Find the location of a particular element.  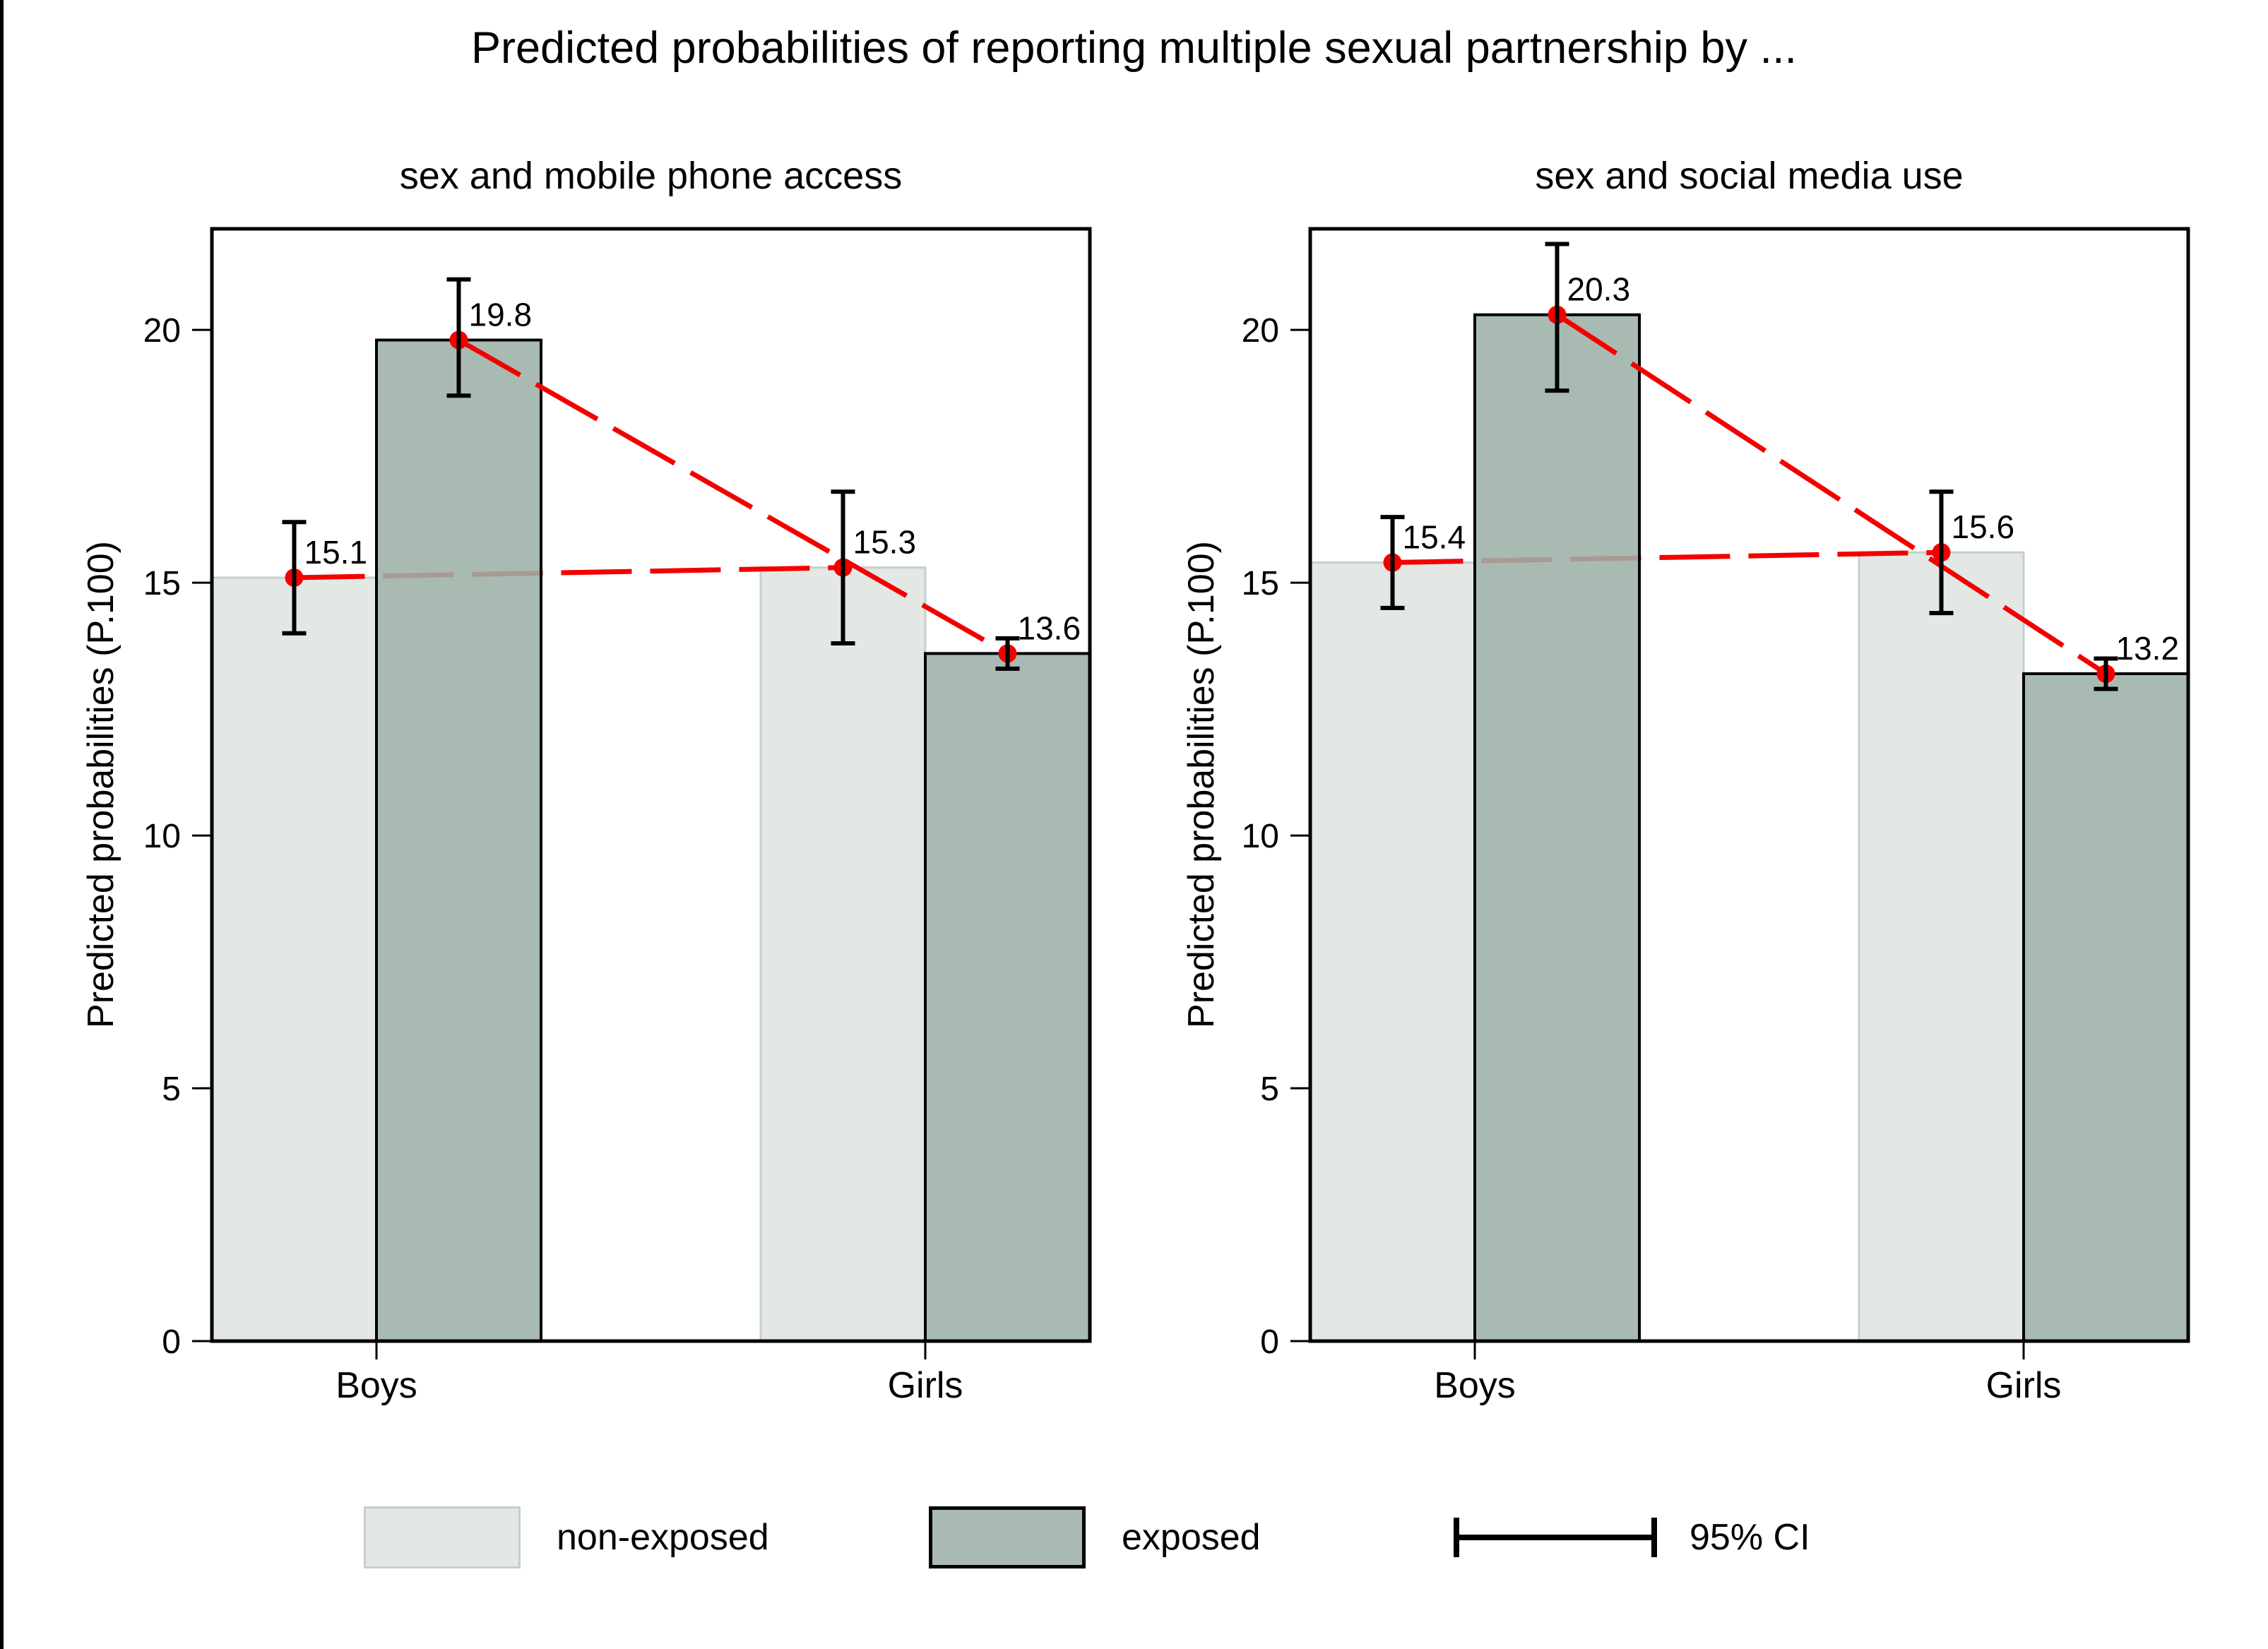

x-category-label-girls-panel0: Girls is located at coordinates (925, 1385).